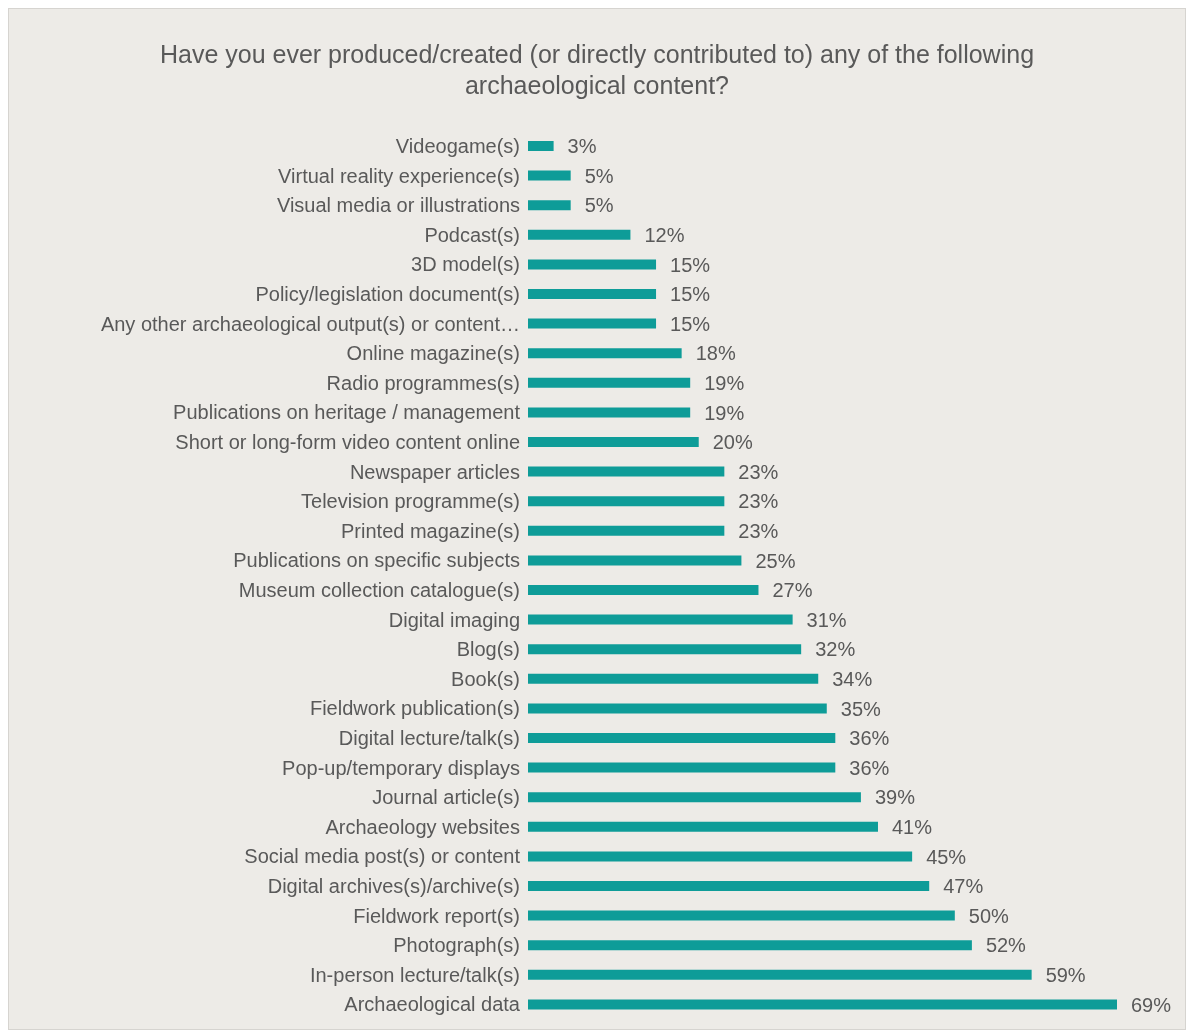 Image resolution: width=1194 pixels, height=1030 pixels. Describe the element at coordinates (912, 826) in the screenshot. I see `data-label: 41%` at that location.